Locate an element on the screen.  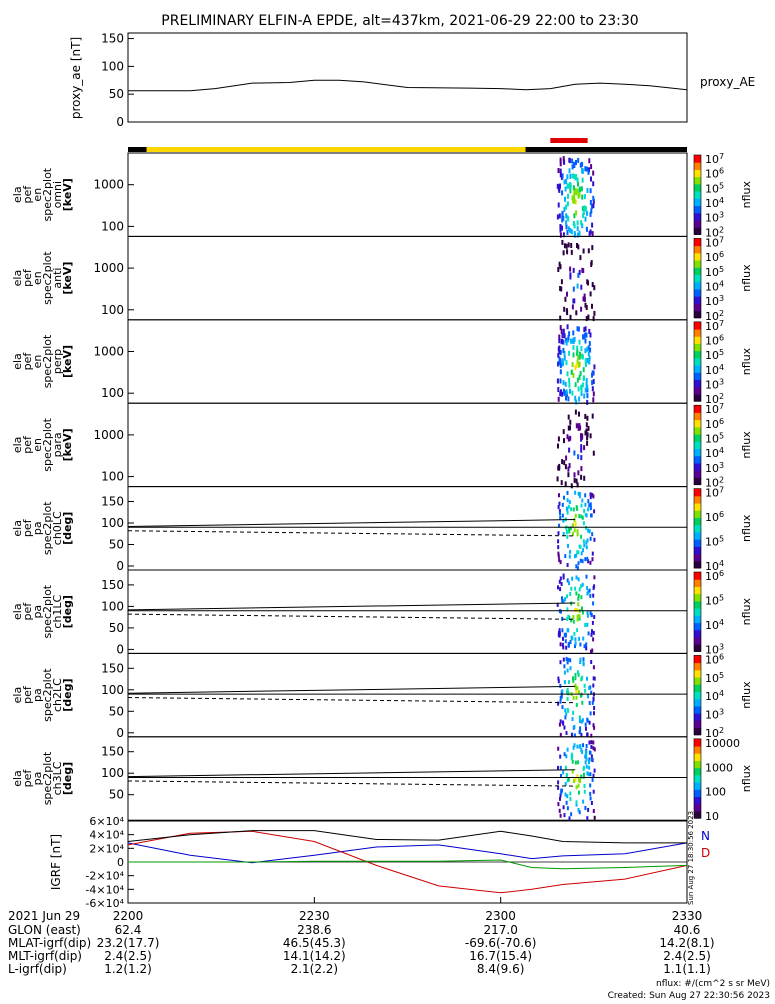
spectrogram-ylabel-word: [keV] is located at coordinates (67, 278).